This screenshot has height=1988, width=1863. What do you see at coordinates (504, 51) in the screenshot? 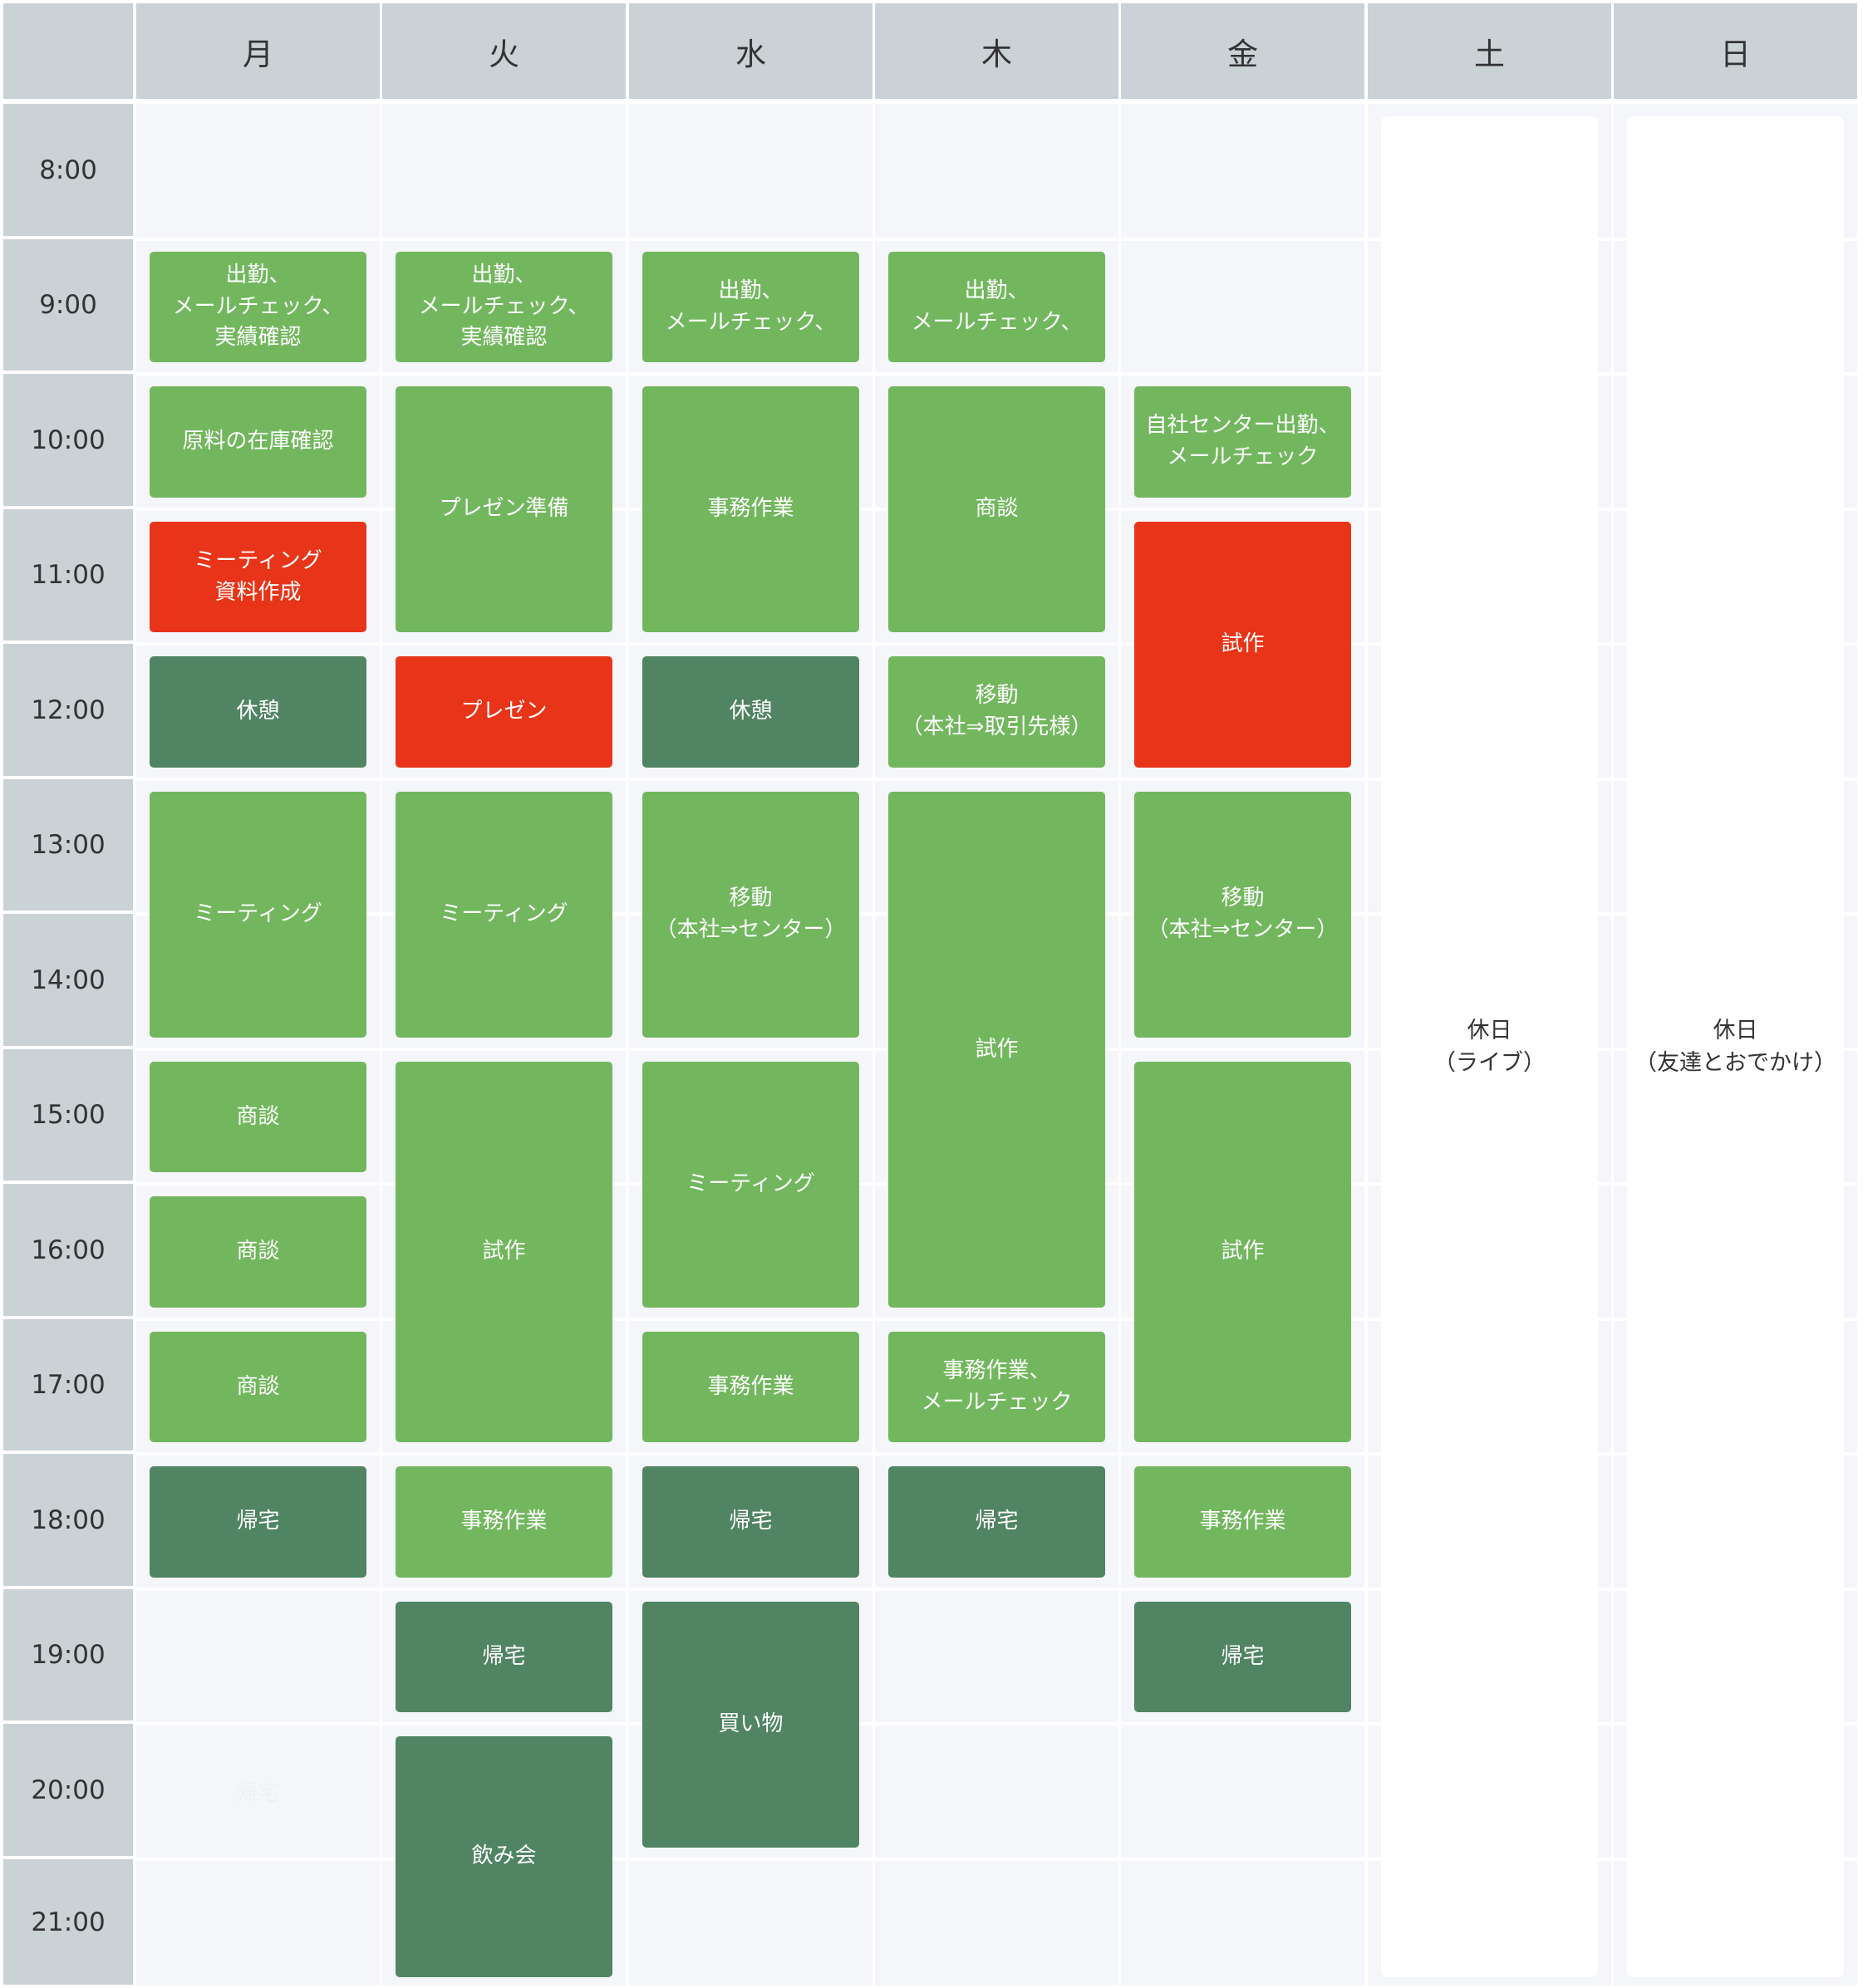
I see `day-header: 火` at bounding box center [504, 51].